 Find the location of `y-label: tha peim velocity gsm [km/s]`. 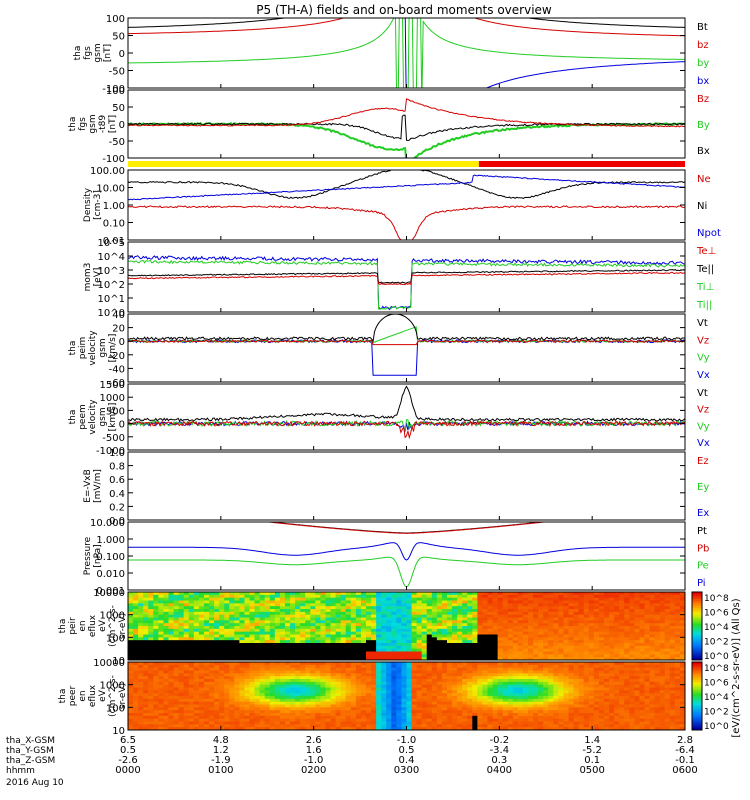

y-label: tha peim velocity gsm [km/s] is located at coordinates (93, 348).